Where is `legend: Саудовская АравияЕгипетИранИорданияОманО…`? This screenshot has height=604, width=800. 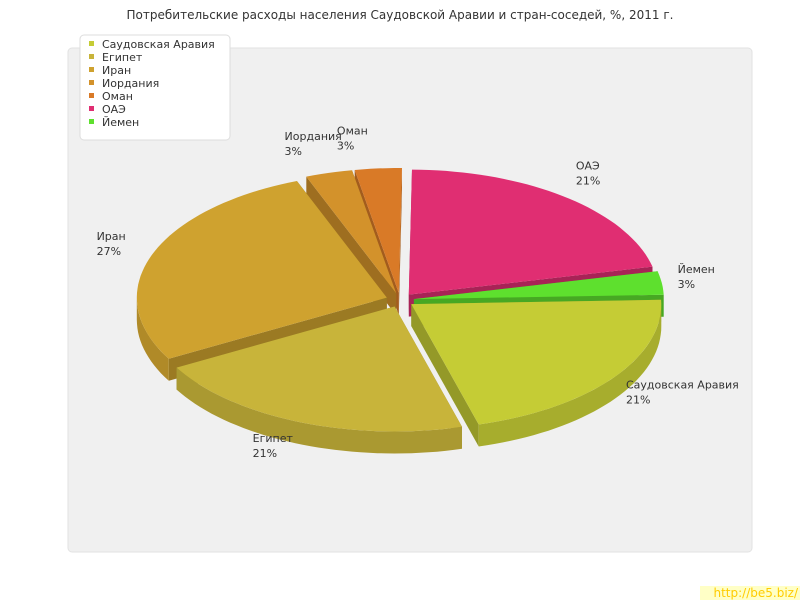 legend: Саудовская АравияЕгипетИранИорданияОманО… is located at coordinates (155, 87).